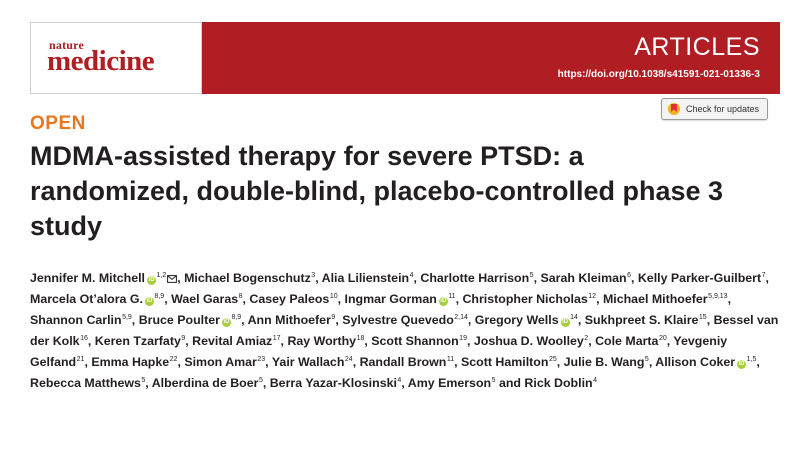 This screenshot has height=470, width=800. Describe the element at coordinates (404, 331) in the screenshot. I see `author-name: Bessel van der Kolk` at that location.